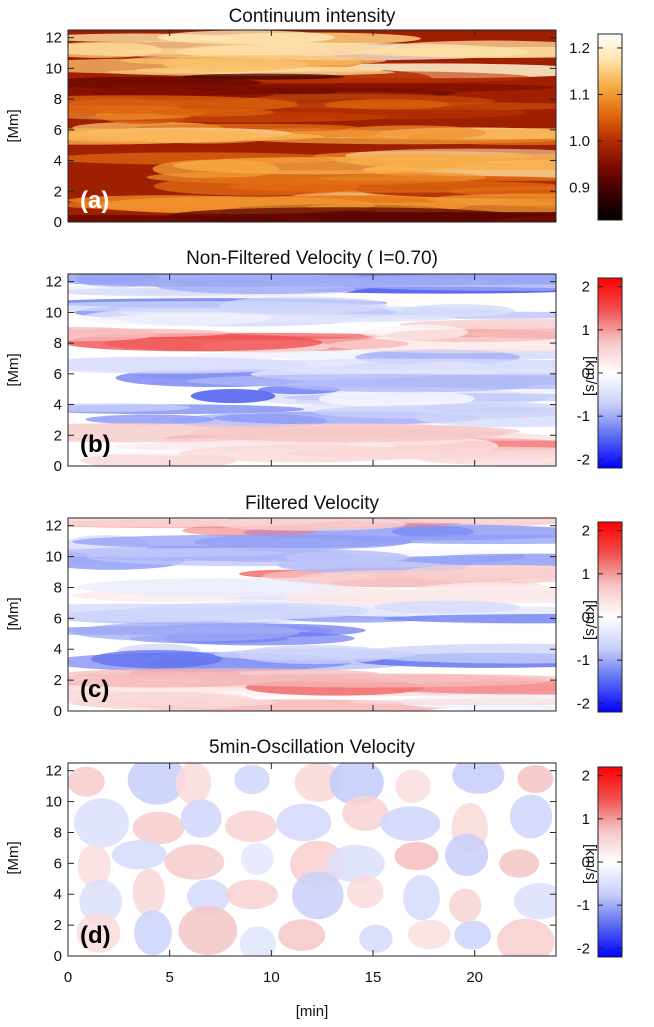 The height and width of the screenshot is (1027, 654). I want to click on panel-b-cblabel: [km/s], so click(590, 376).